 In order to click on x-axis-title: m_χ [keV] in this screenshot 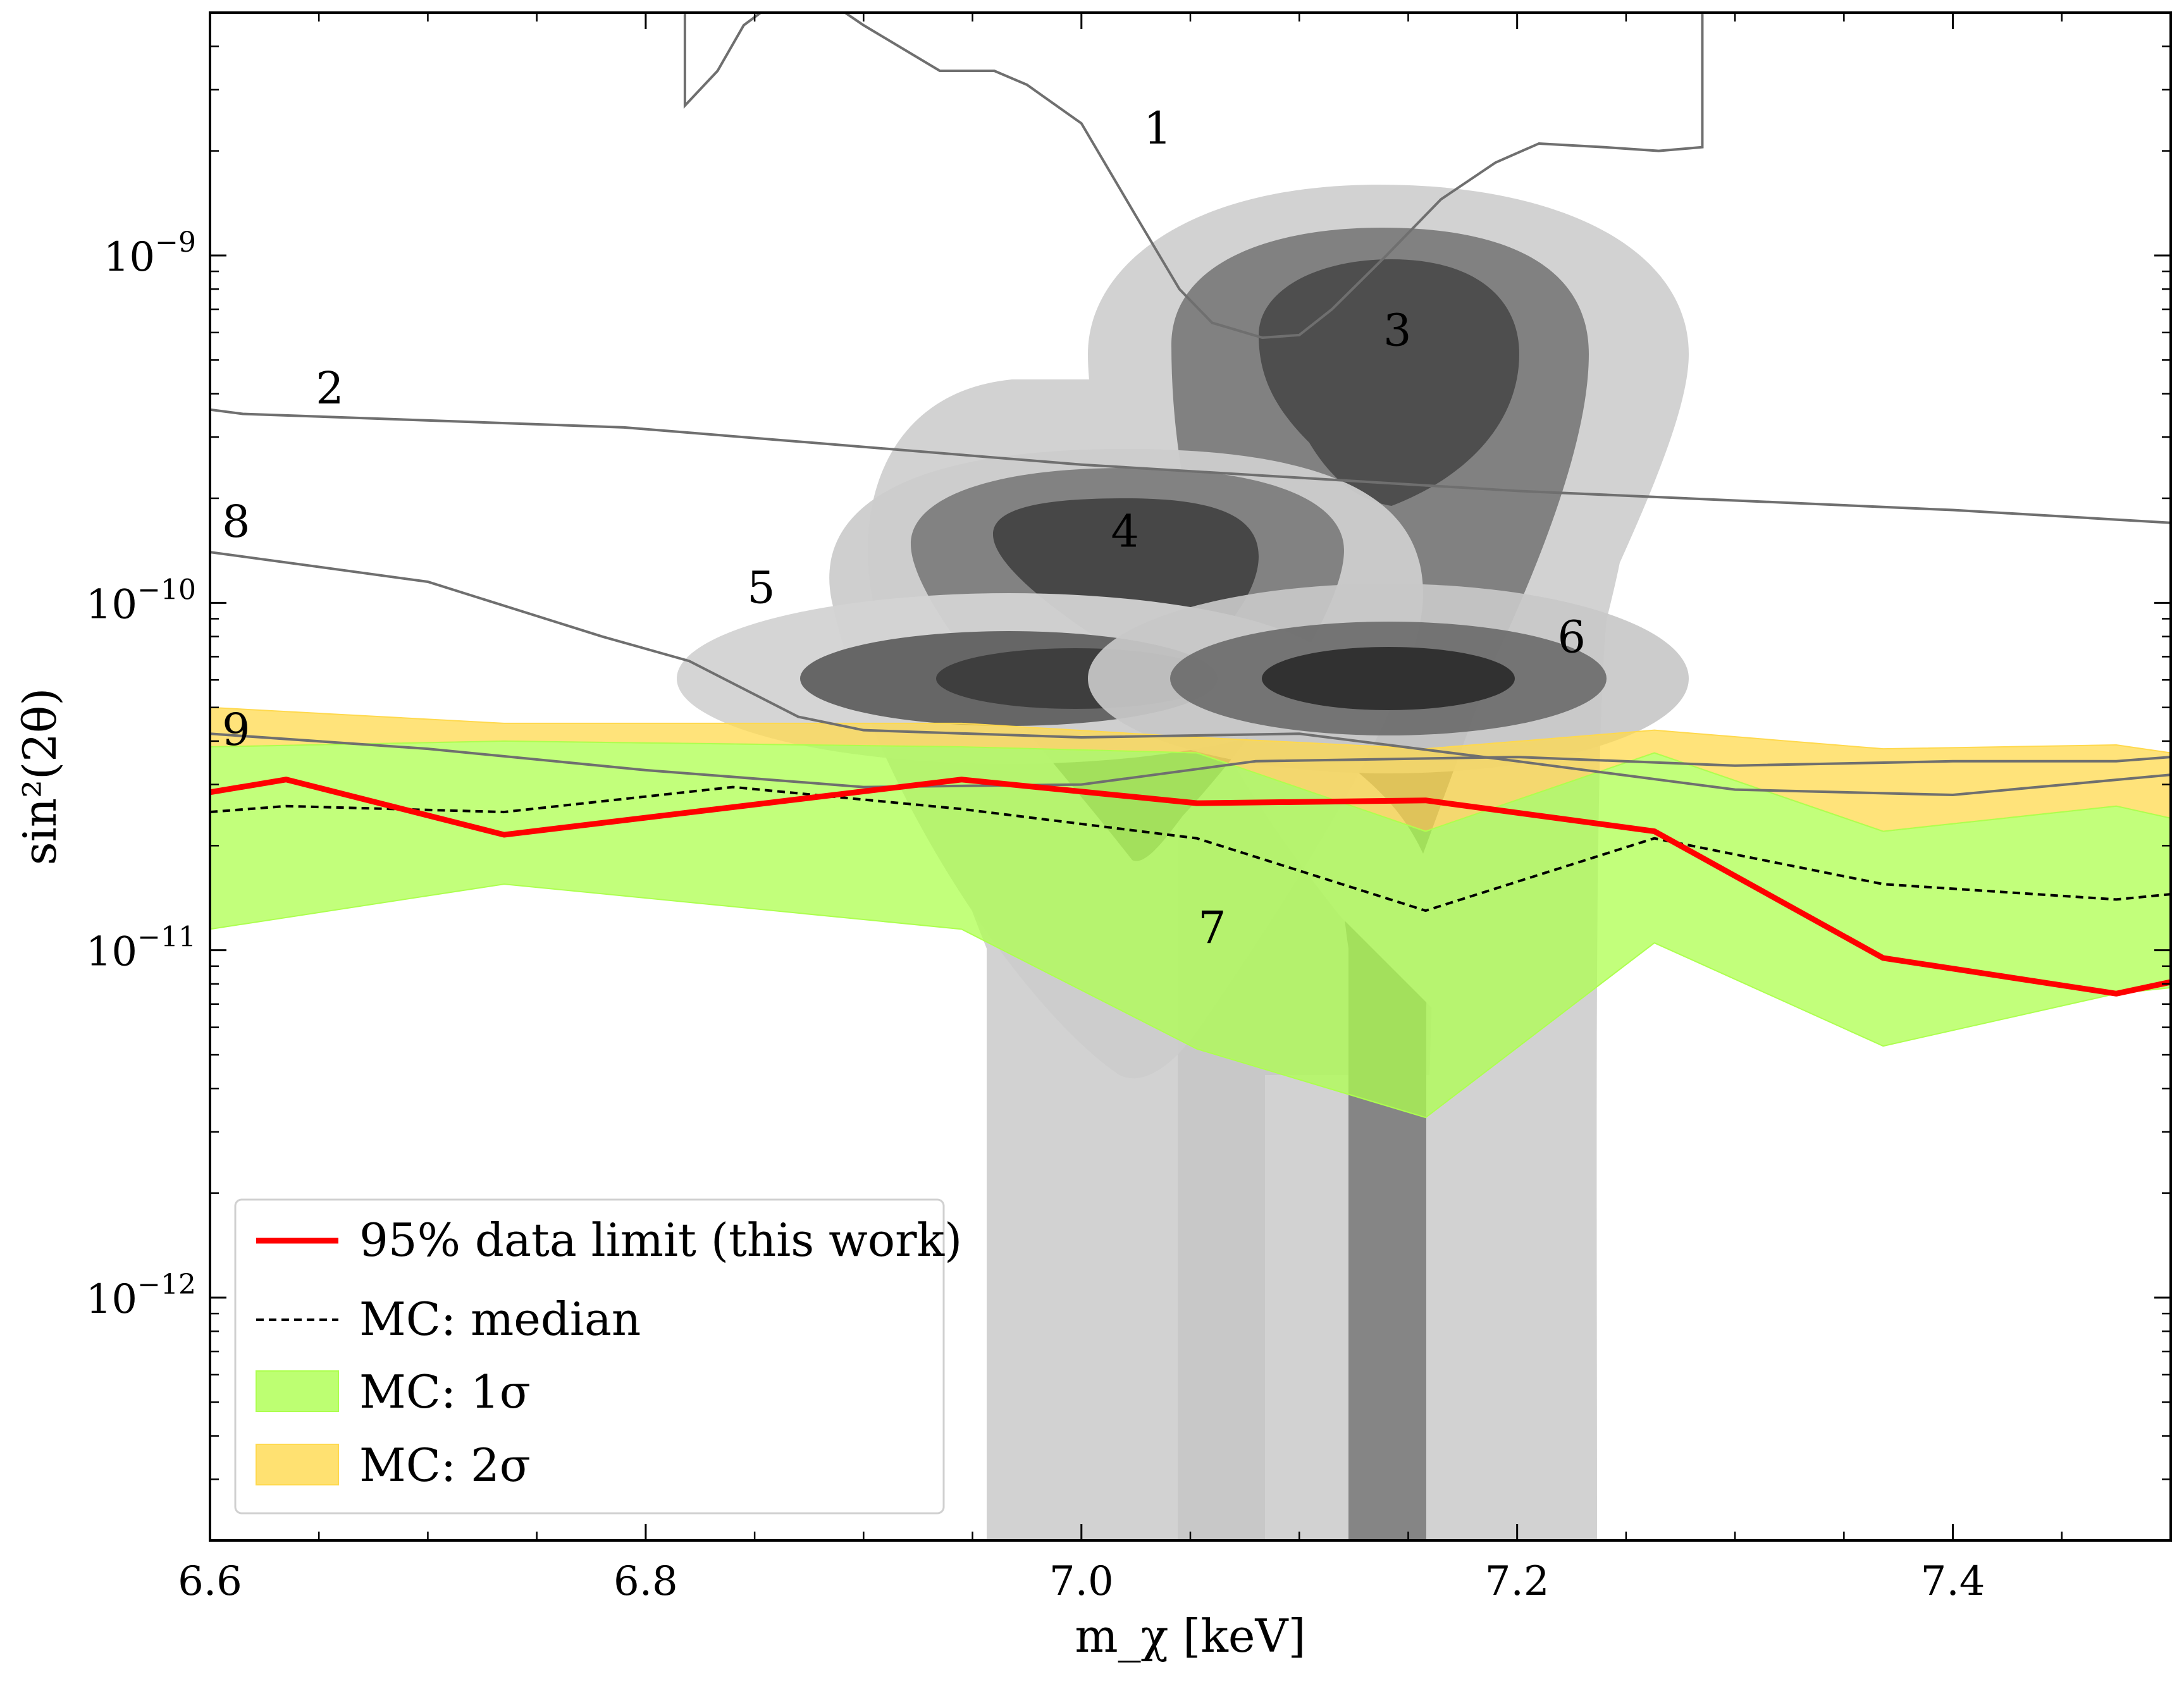, I will do `click(1190, 1635)`.